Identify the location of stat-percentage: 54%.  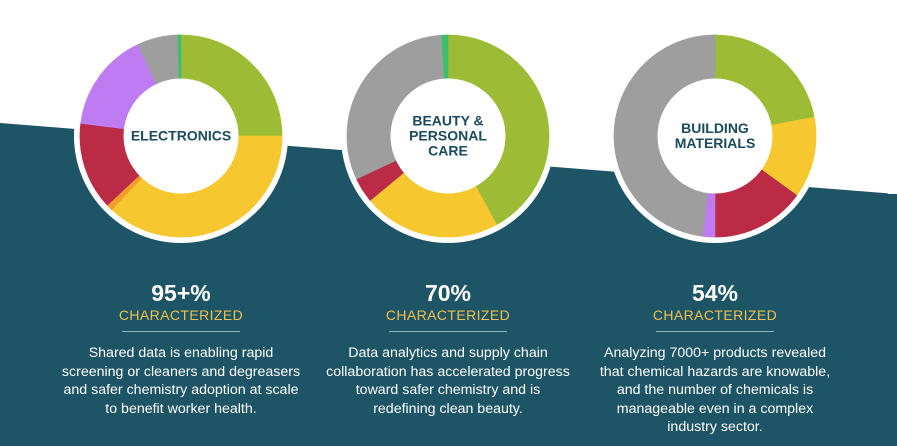
(715, 293).